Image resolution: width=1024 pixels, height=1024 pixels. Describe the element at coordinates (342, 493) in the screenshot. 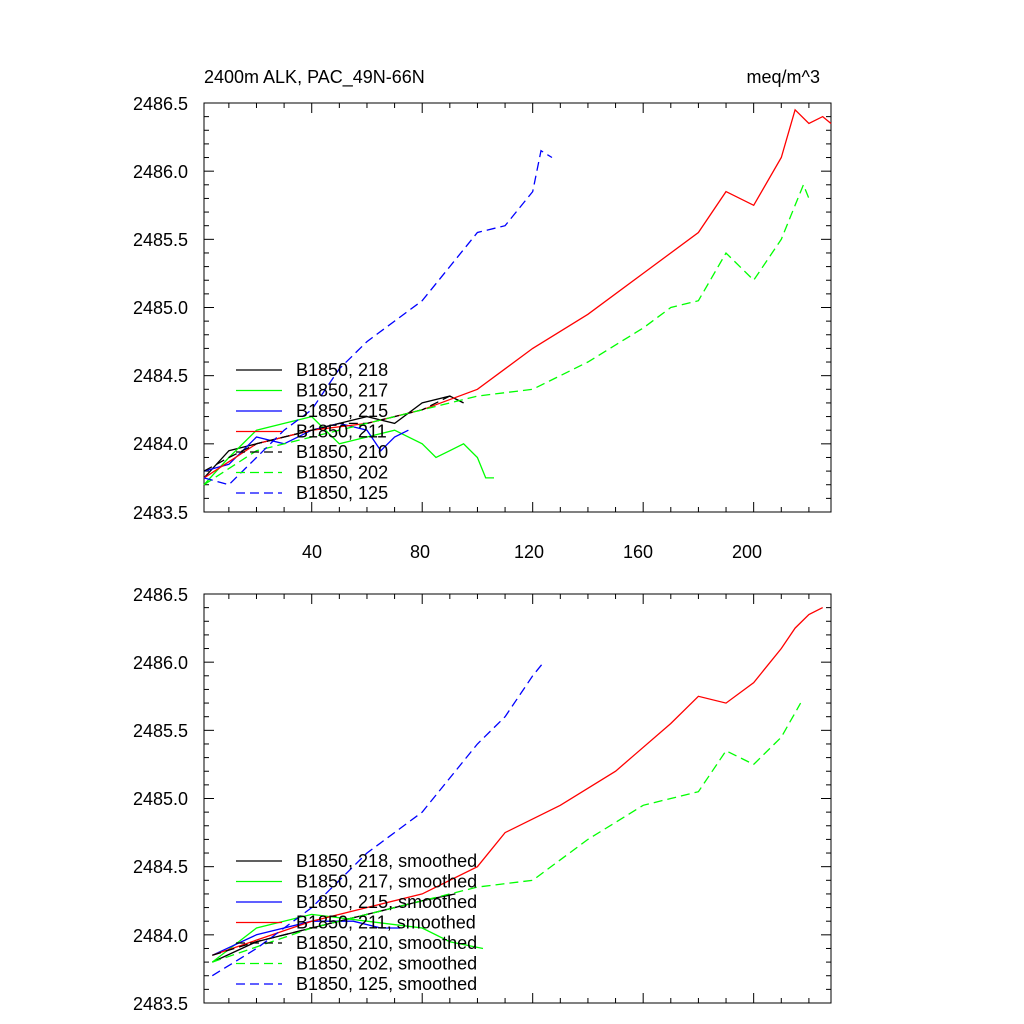

I see `legend-label: B1850, 125` at that location.